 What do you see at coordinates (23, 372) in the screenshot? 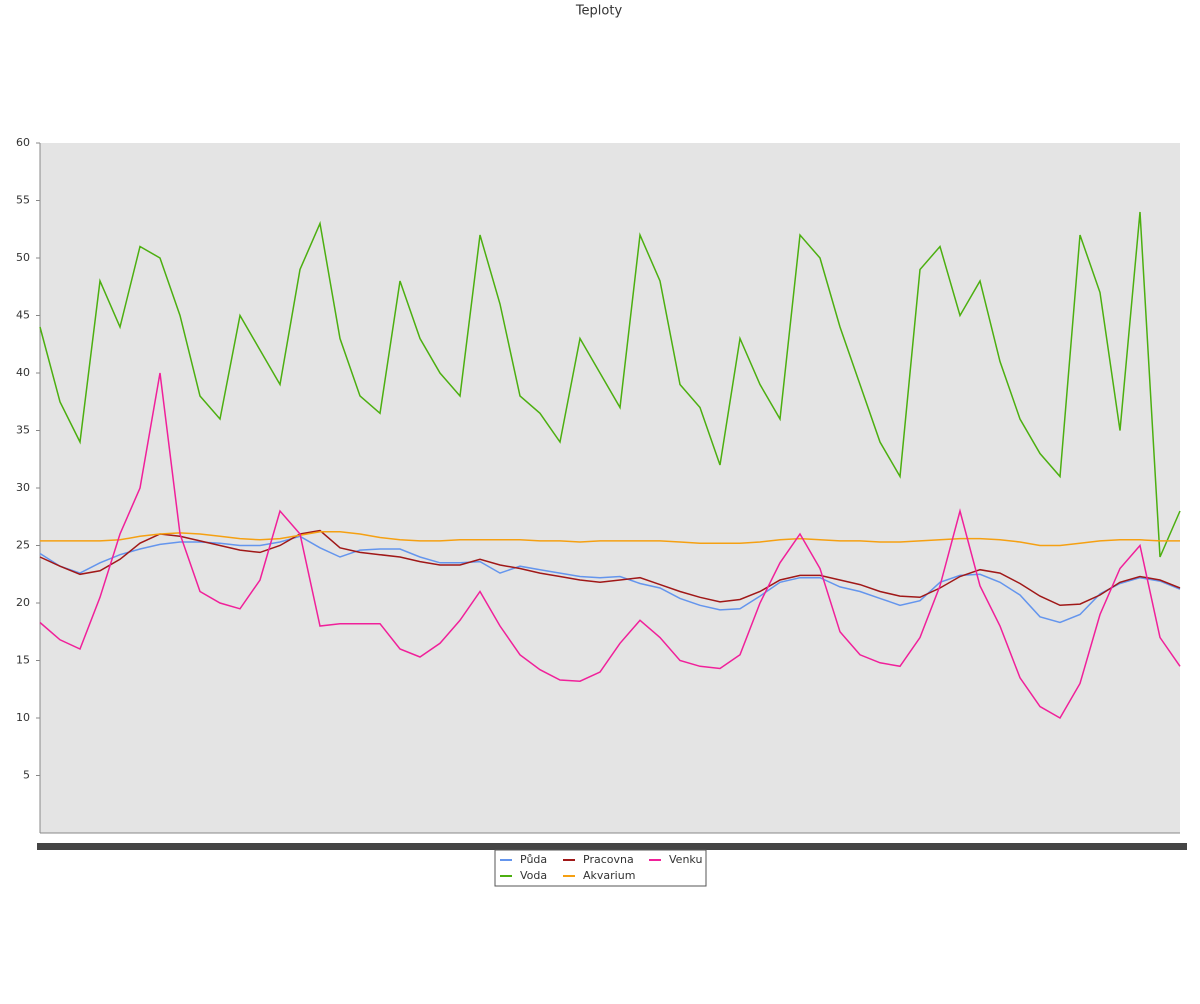
I see `y-tick-label: 40` at bounding box center [23, 372].